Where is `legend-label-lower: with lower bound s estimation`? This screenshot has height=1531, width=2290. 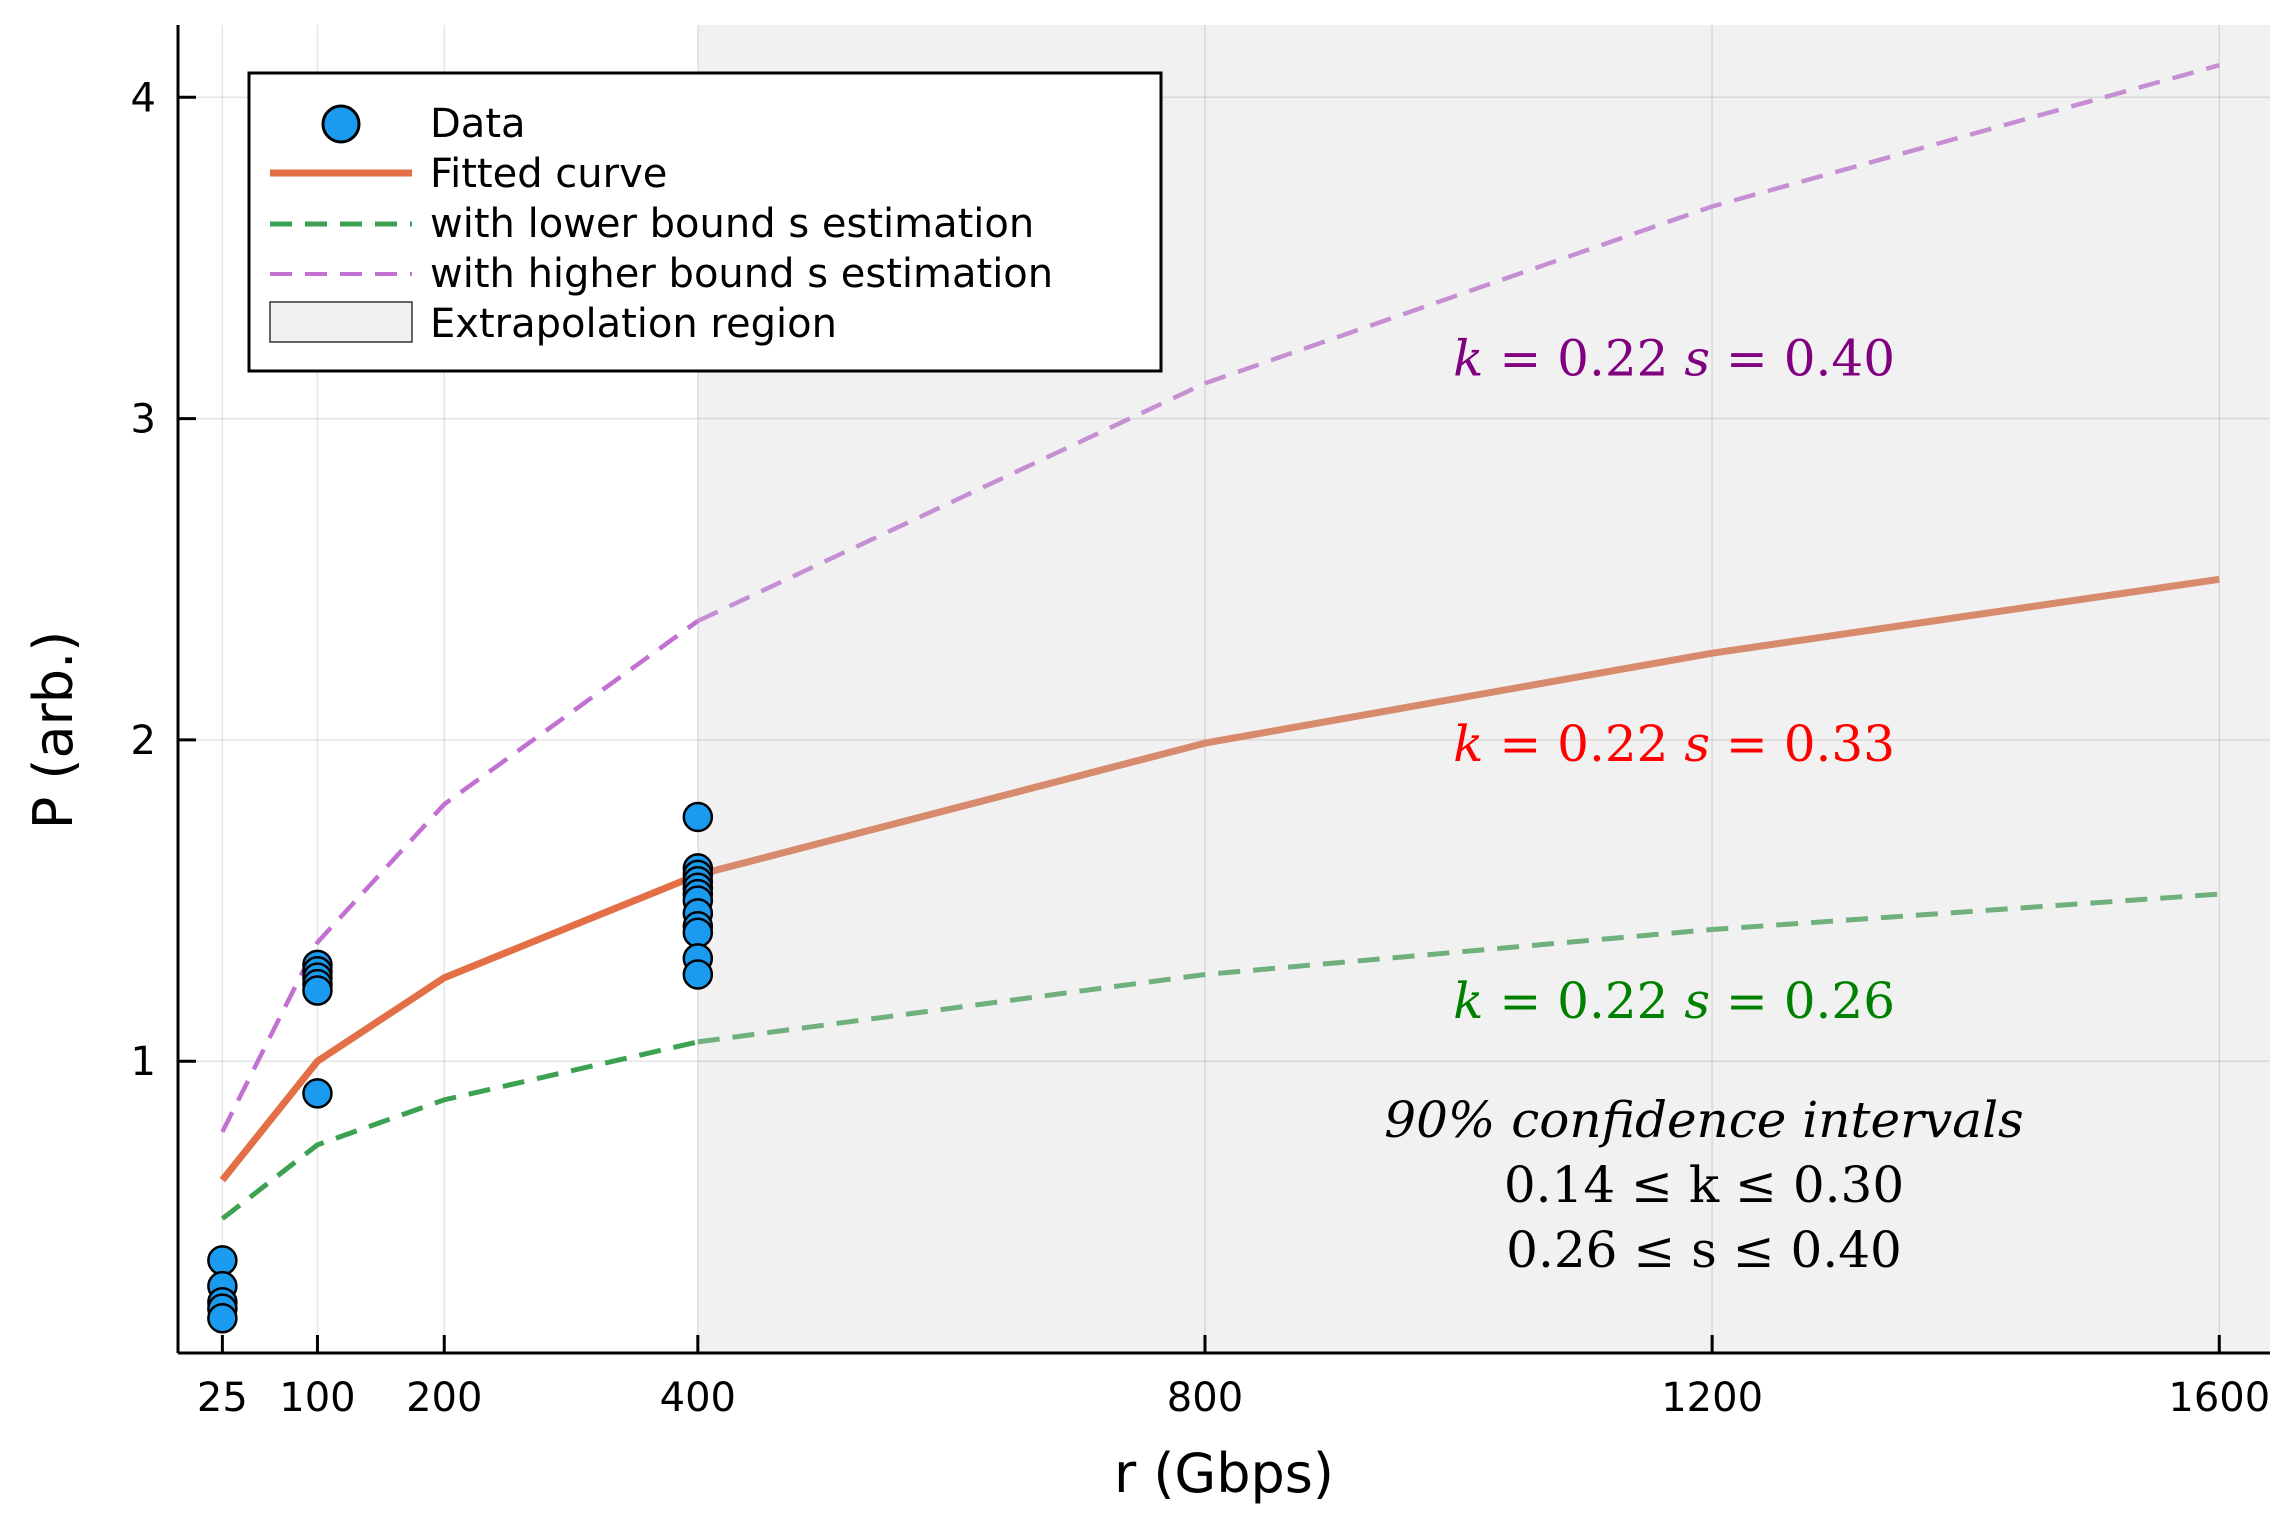
legend-label-lower: with lower bound s estimation is located at coordinates (732, 224).